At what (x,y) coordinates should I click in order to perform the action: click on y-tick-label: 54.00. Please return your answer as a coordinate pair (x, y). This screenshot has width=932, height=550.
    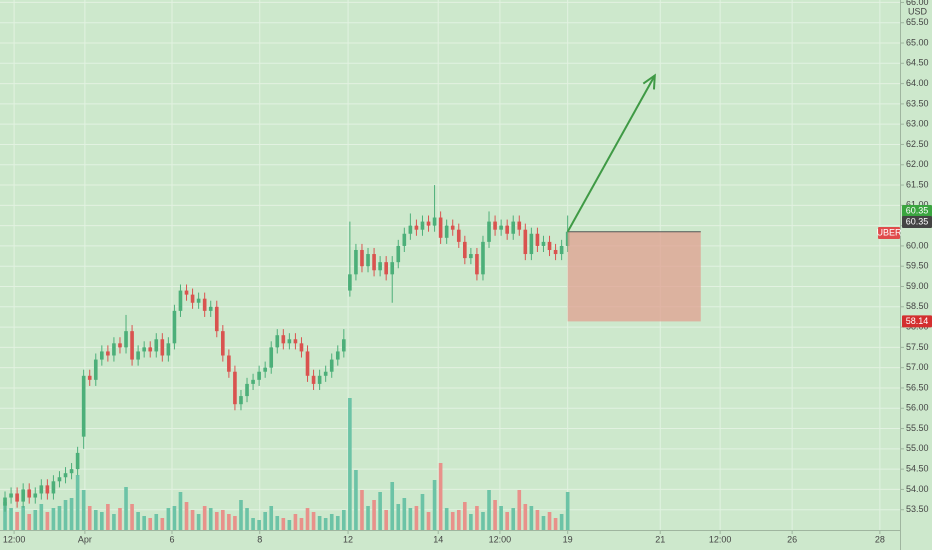
    Looking at the image, I should click on (917, 489).